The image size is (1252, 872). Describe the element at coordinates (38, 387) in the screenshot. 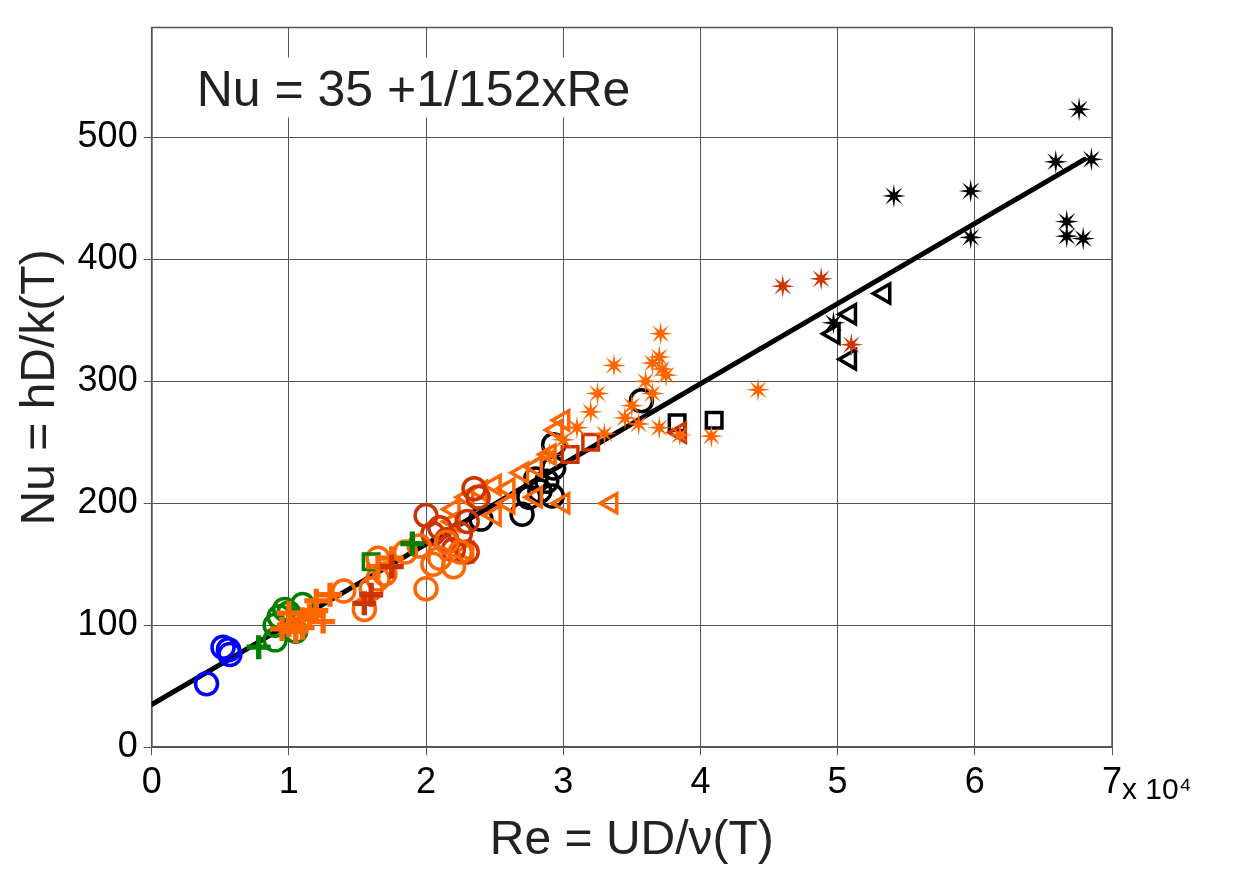

I see `y-axis-title: Nu = hD/k(T)` at that location.